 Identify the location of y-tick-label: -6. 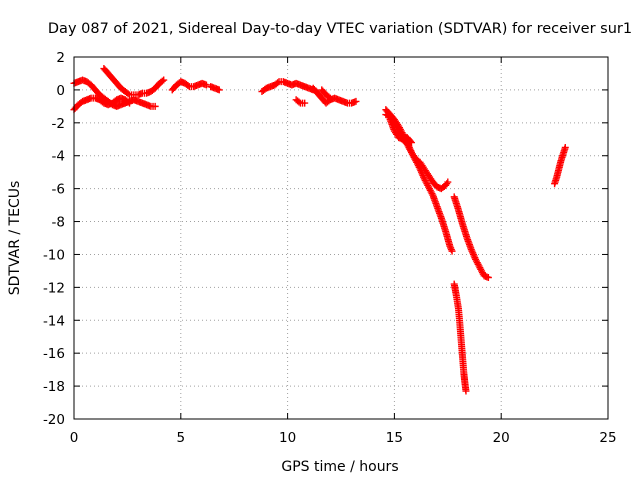
(58, 190).